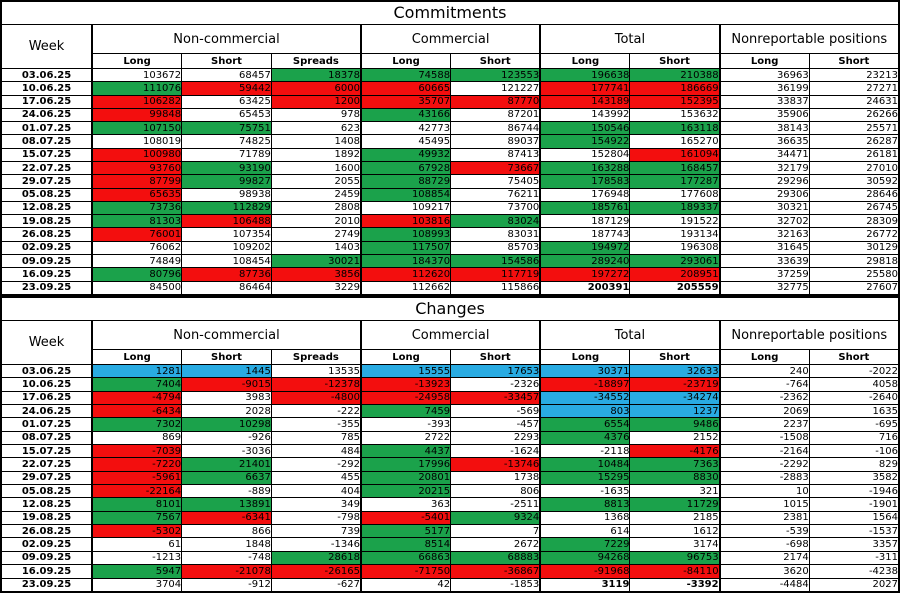 Image resolution: width=900 pixels, height=593 pixels. I want to click on value-cell: 154922, so click(585, 141).